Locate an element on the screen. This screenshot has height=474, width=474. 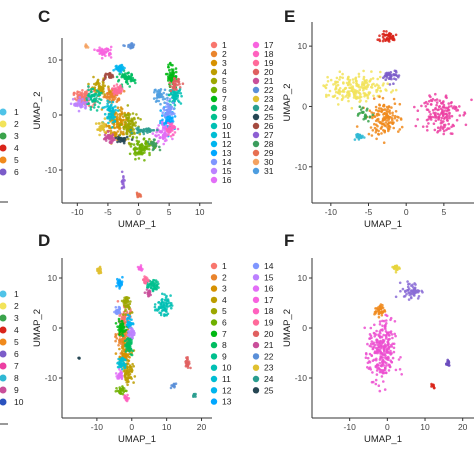
x-tick-label: 10 is located at coordinates (425, 427).